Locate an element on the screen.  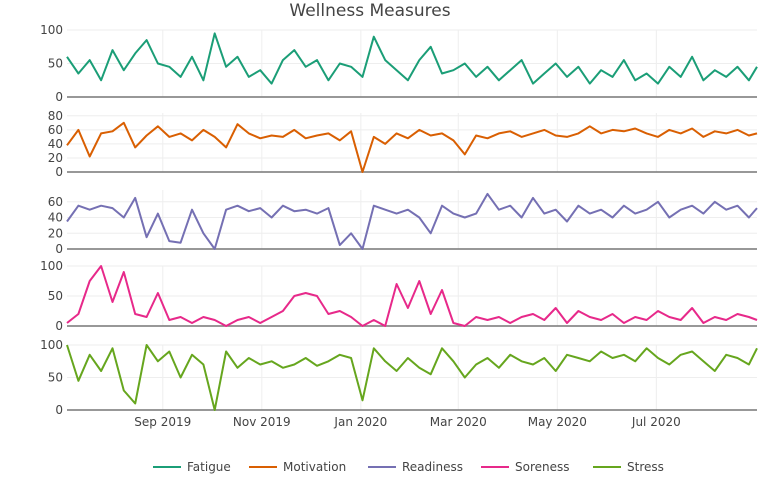
legend-item-stress: Stress is located at coordinates (628, 467).